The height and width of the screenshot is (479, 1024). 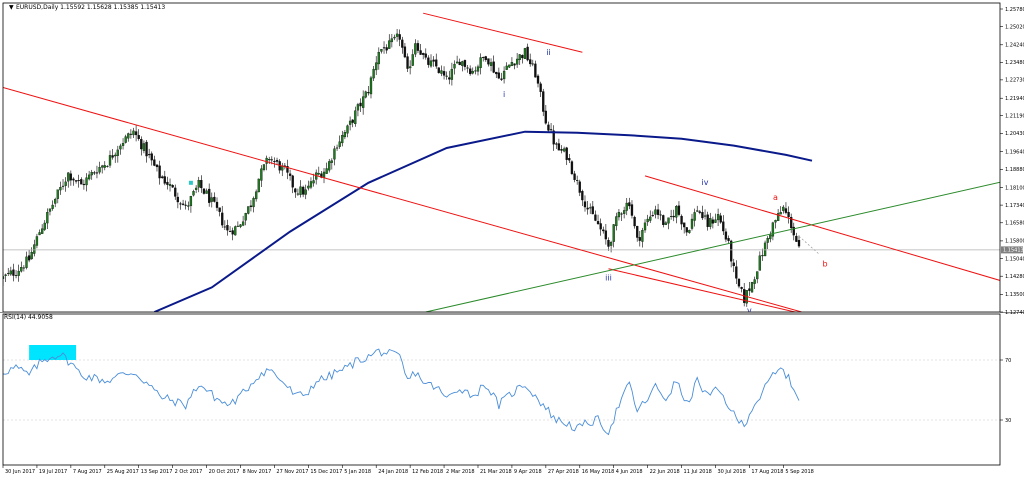 I want to click on price-tick-label: 1.25020, so click(x=1014, y=27).